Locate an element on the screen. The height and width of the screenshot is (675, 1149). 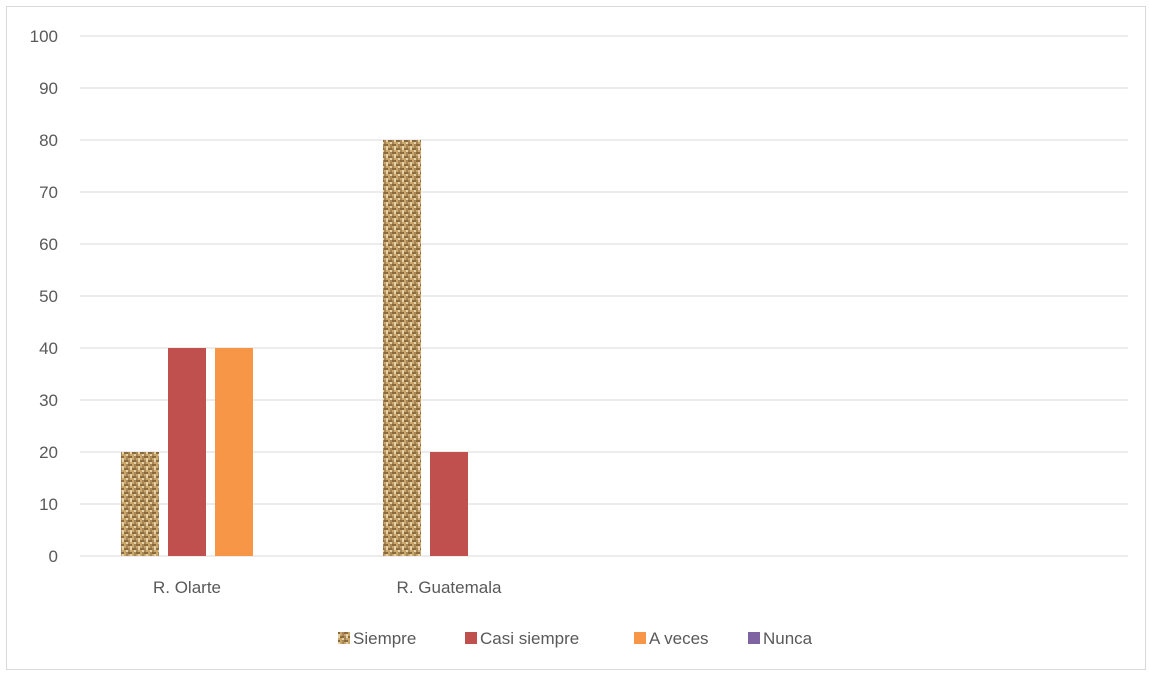
y-tick-label: 80 is located at coordinates (48, 140).